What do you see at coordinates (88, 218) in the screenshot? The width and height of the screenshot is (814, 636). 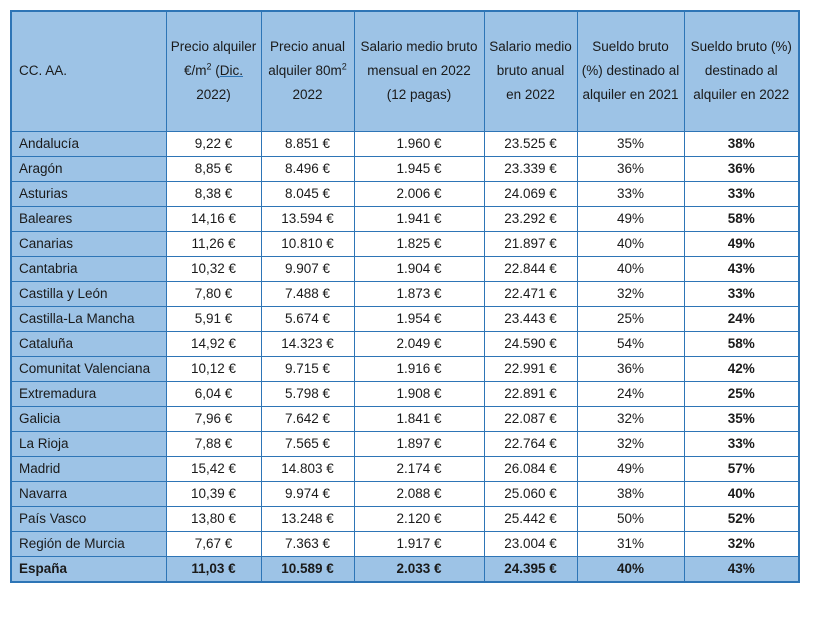 I see `region-name: Baleares` at bounding box center [88, 218].